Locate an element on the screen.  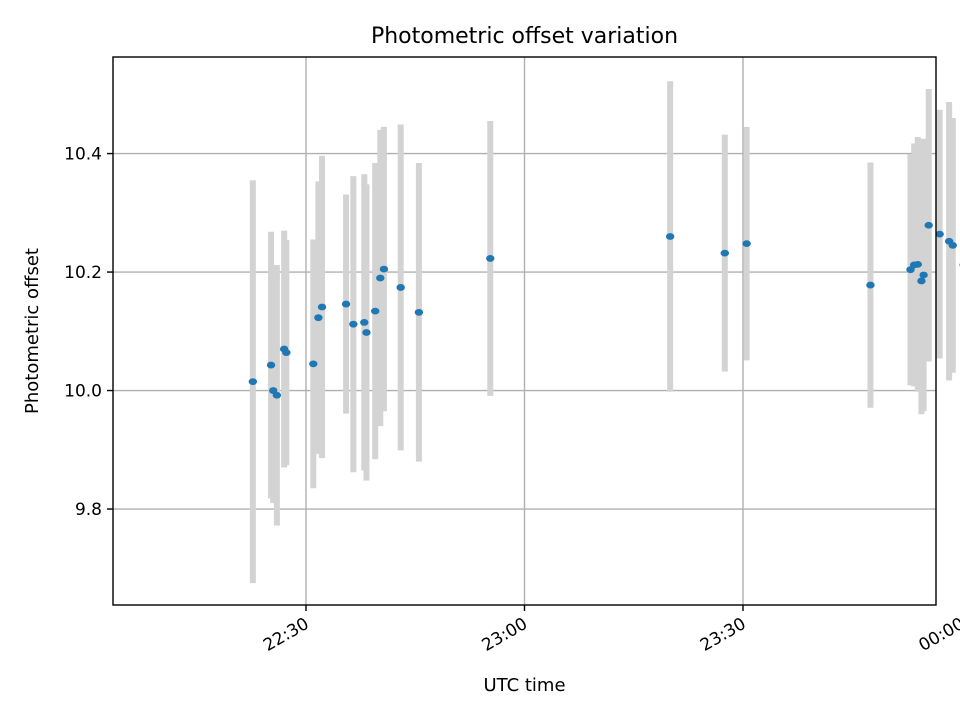
y-tick-label: 10.0 is located at coordinates (83, 392).